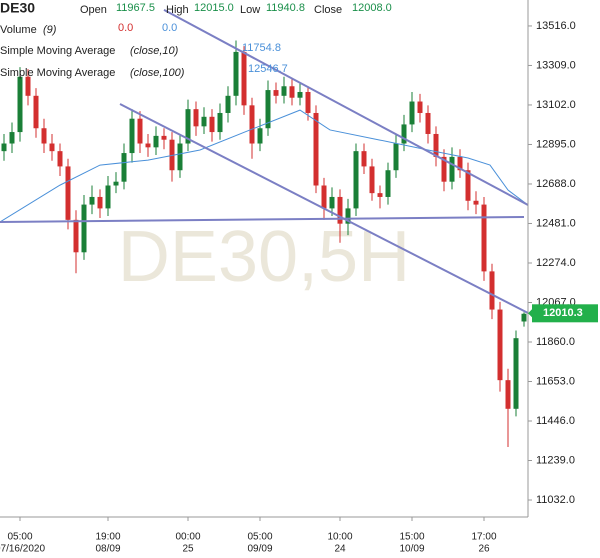 This screenshot has width=600, height=558. What do you see at coordinates (555, 460) in the screenshot?
I see `y-tick-label: 11239.0` at bounding box center [555, 460].